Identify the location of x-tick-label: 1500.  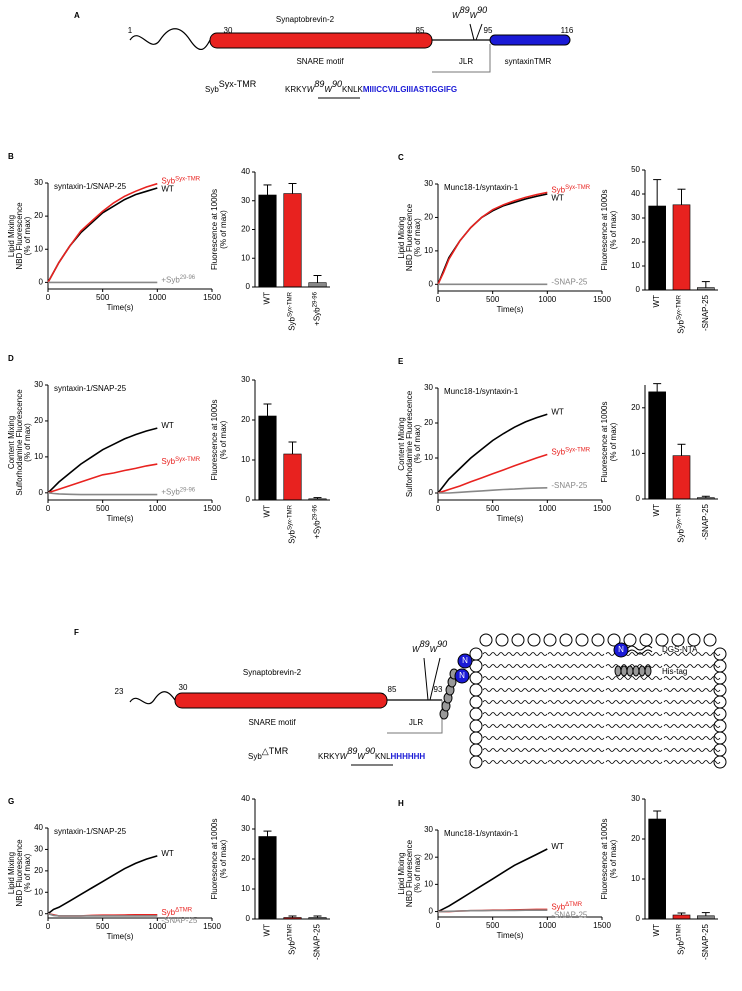
(212, 297).